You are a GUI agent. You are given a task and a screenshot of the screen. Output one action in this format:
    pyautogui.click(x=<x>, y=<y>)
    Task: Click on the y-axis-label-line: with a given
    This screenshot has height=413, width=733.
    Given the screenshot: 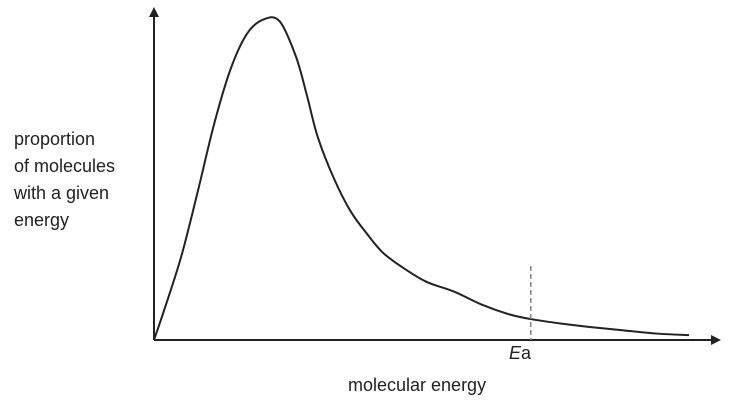 What is the action you would take?
    pyautogui.click(x=62, y=193)
    